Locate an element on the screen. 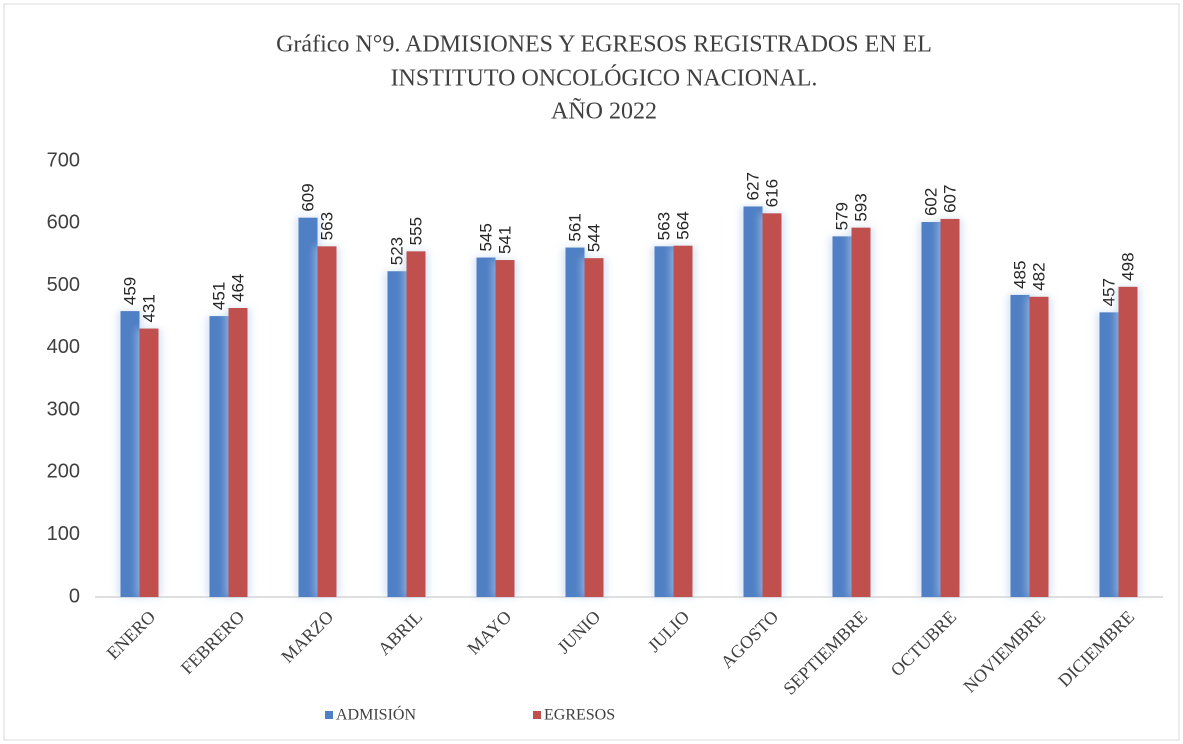 The image size is (1183, 744). data-label: 451 is located at coordinates (218, 296).